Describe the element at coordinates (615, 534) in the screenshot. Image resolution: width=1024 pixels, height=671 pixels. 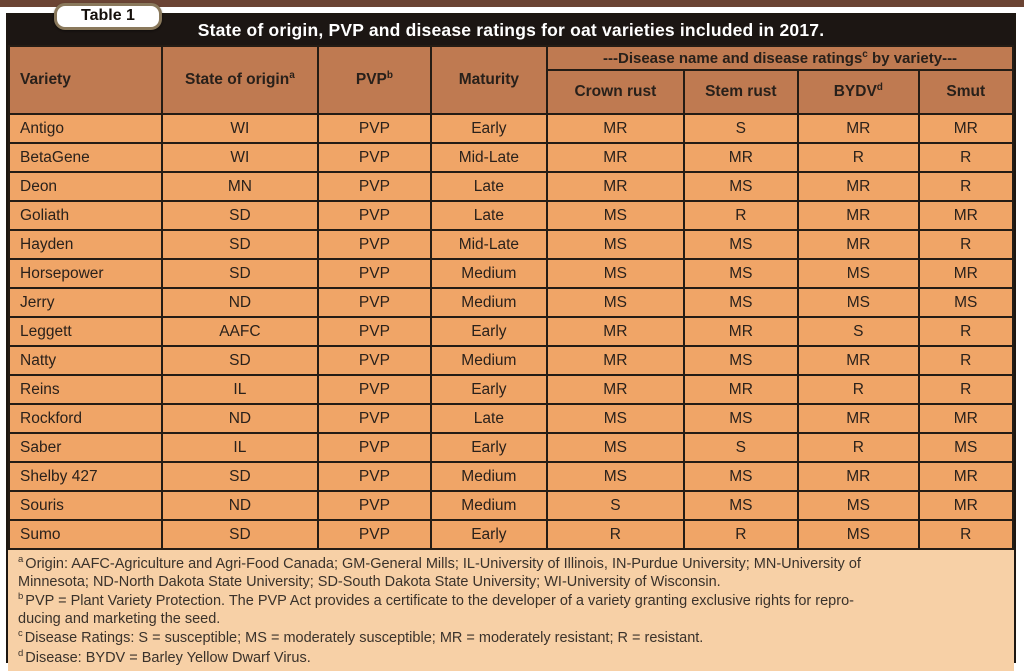
I see `cell-crown-rust: R` at that location.